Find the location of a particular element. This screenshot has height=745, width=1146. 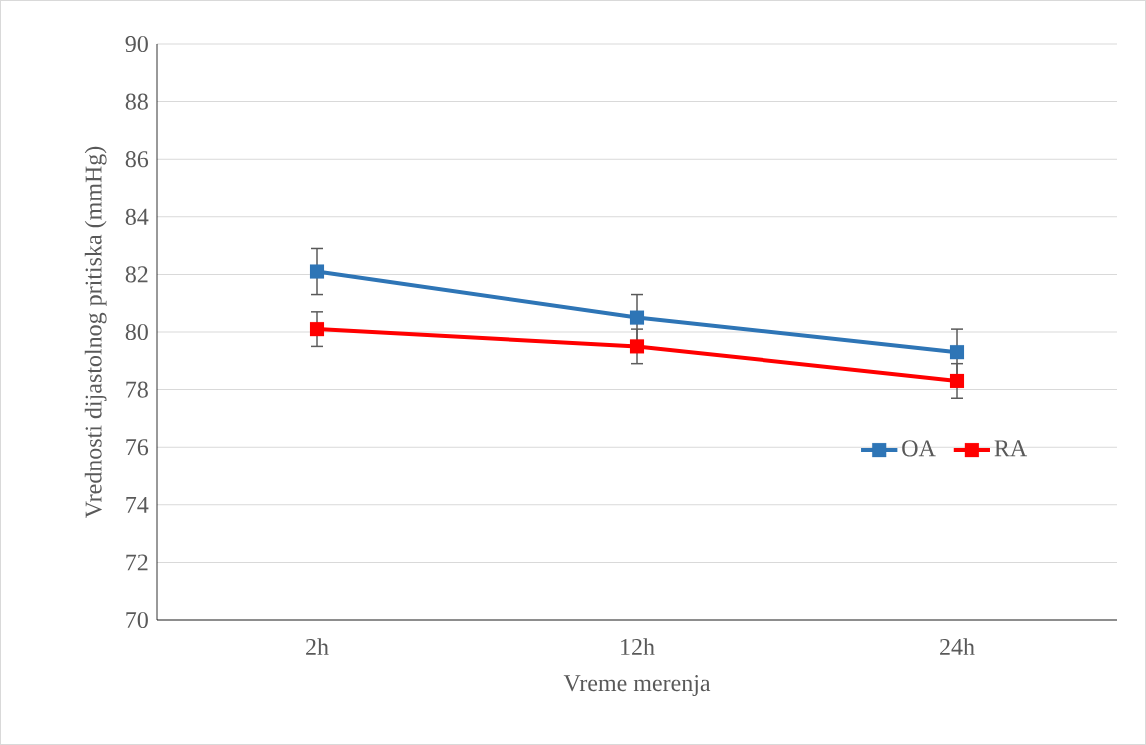

y-tick-label: 76 is located at coordinates (137, 447).